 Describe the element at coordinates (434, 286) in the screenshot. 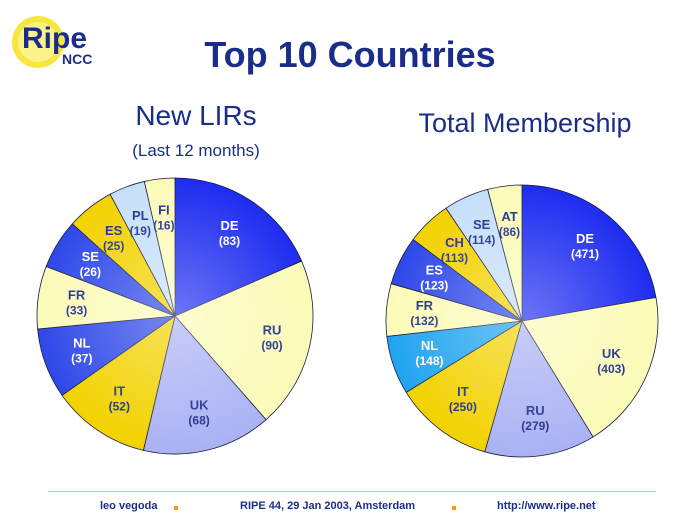

I see `slice-value-es: (123)` at that location.